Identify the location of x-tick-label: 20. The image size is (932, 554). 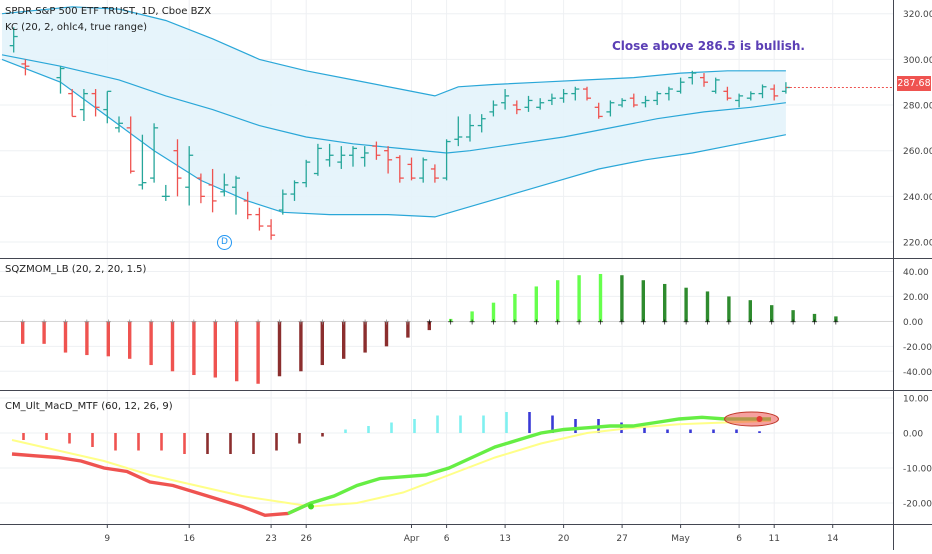
(564, 539).